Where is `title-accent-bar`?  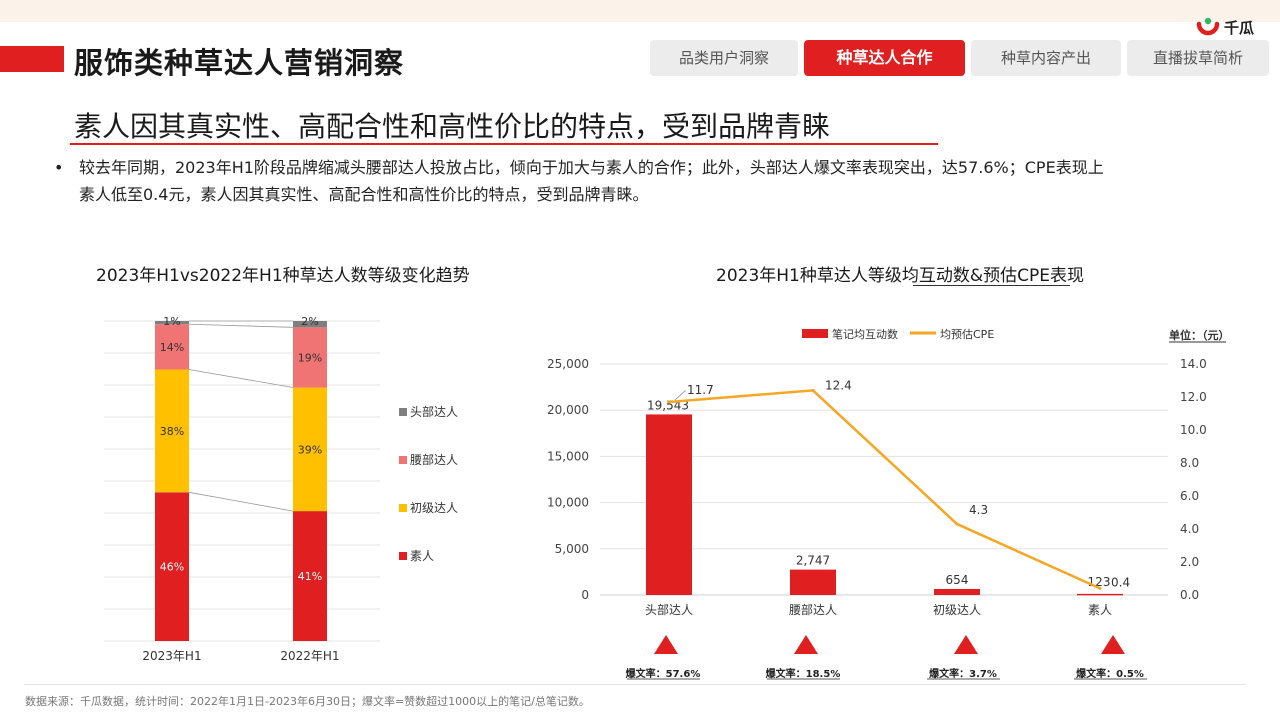 title-accent-bar is located at coordinates (32, 59).